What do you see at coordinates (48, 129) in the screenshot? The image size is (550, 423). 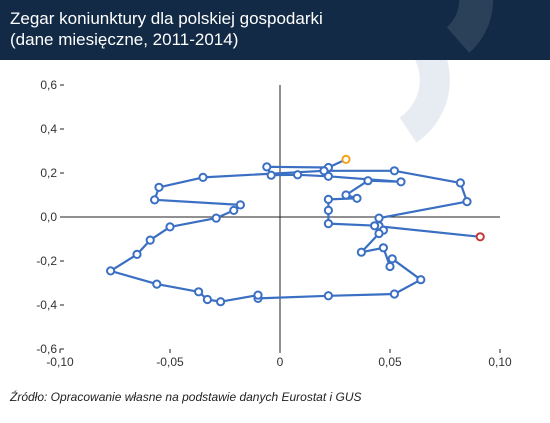 I see `y-tick-label: 0,4` at bounding box center [48, 129].